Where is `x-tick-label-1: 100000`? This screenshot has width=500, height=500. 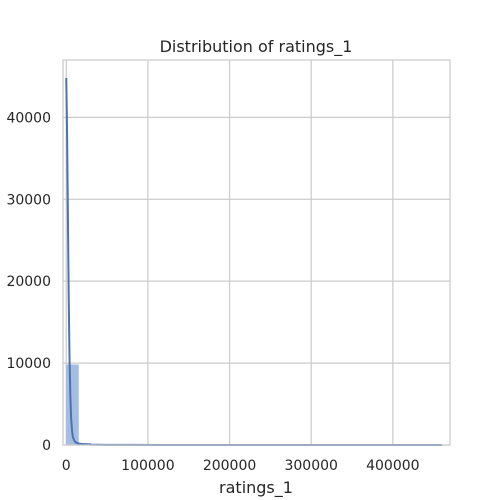 x-tick-label-1: 100000 is located at coordinates (147, 466).